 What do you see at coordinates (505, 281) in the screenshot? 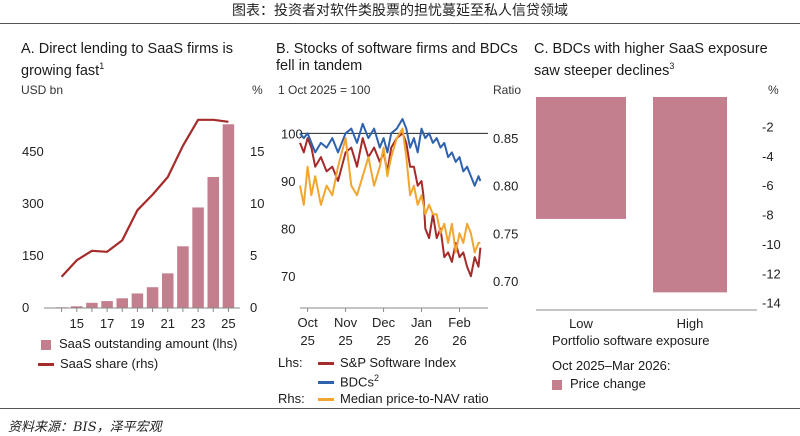
I see `panel-b-right-tick: 0.70` at bounding box center [505, 281].